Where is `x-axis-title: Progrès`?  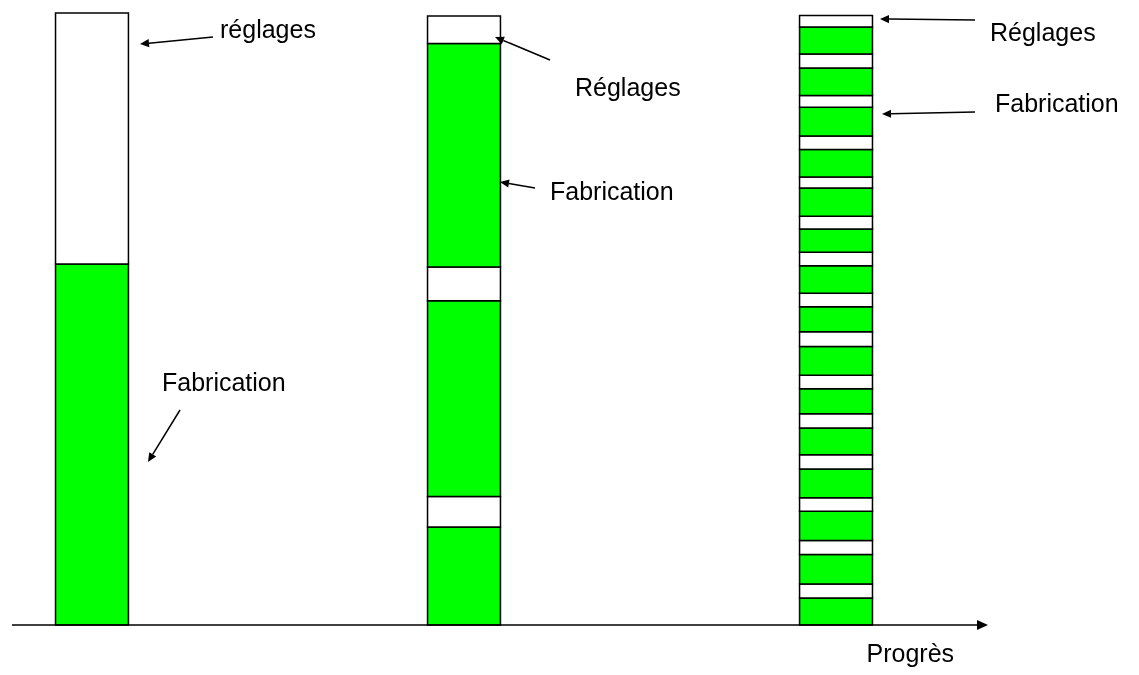
x-axis-title: Progrès is located at coordinates (910, 652).